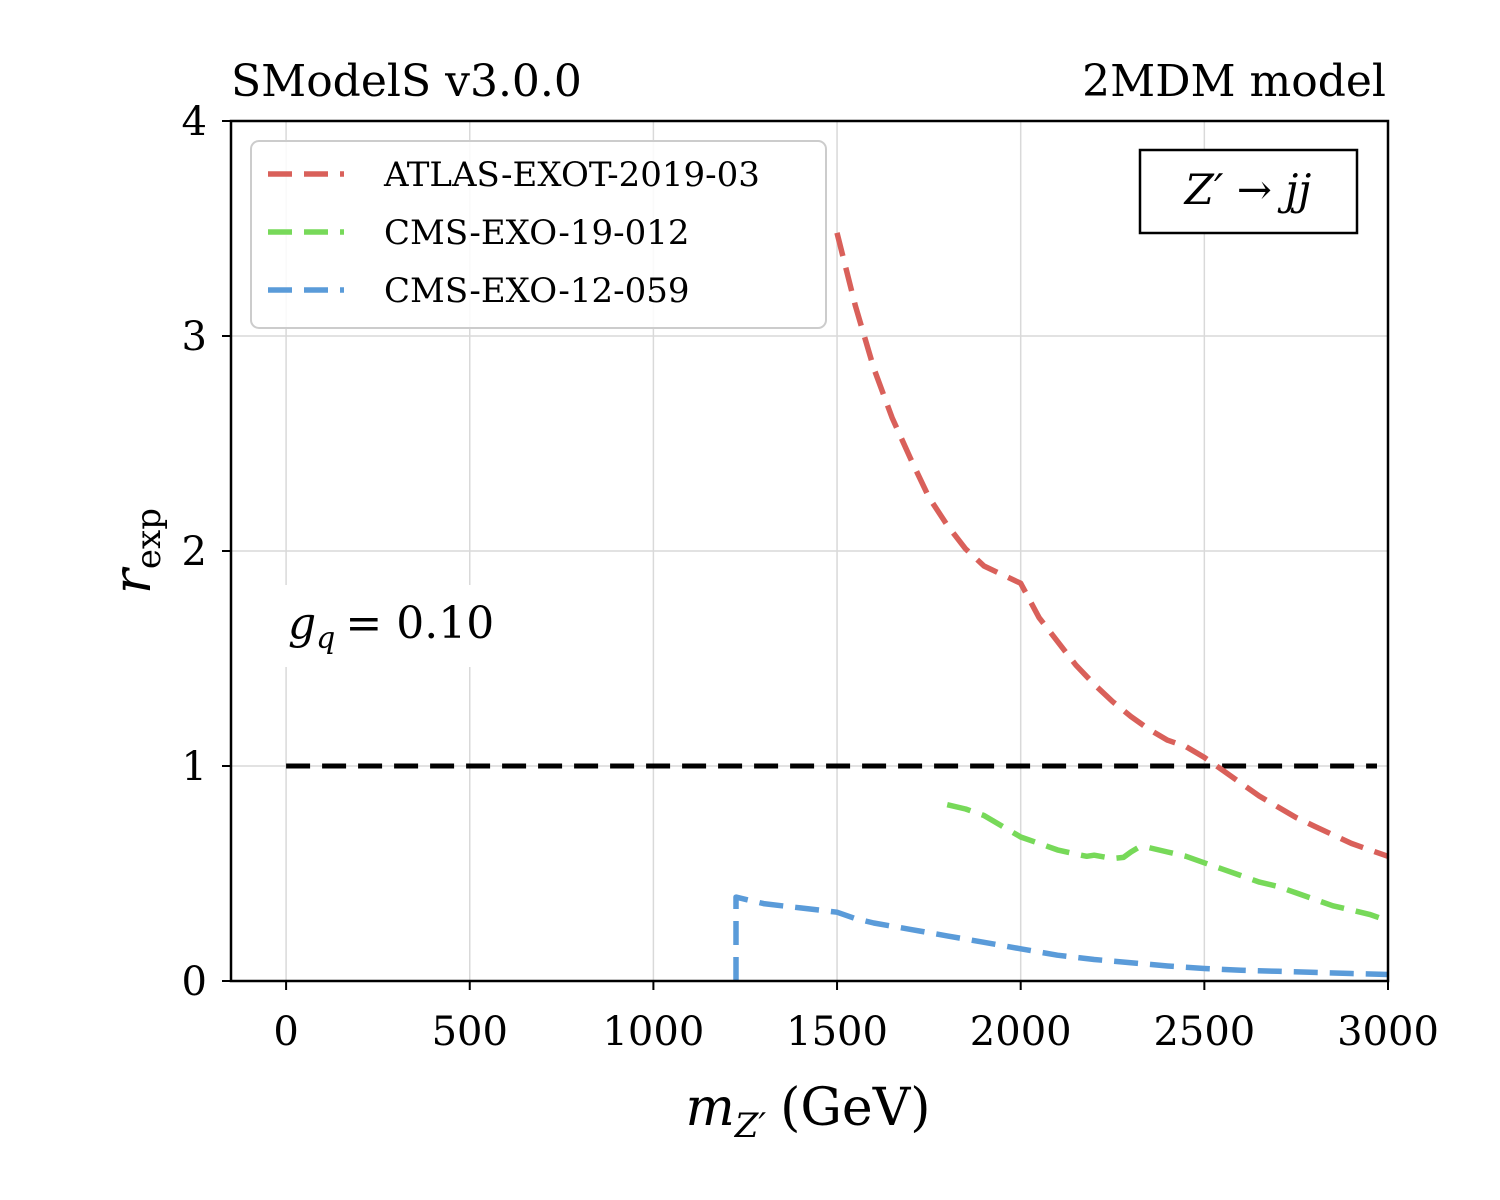 The image size is (1500, 1200). What do you see at coordinates (302, 623) in the screenshot?
I see `coupling-var: g` at bounding box center [302, 623].